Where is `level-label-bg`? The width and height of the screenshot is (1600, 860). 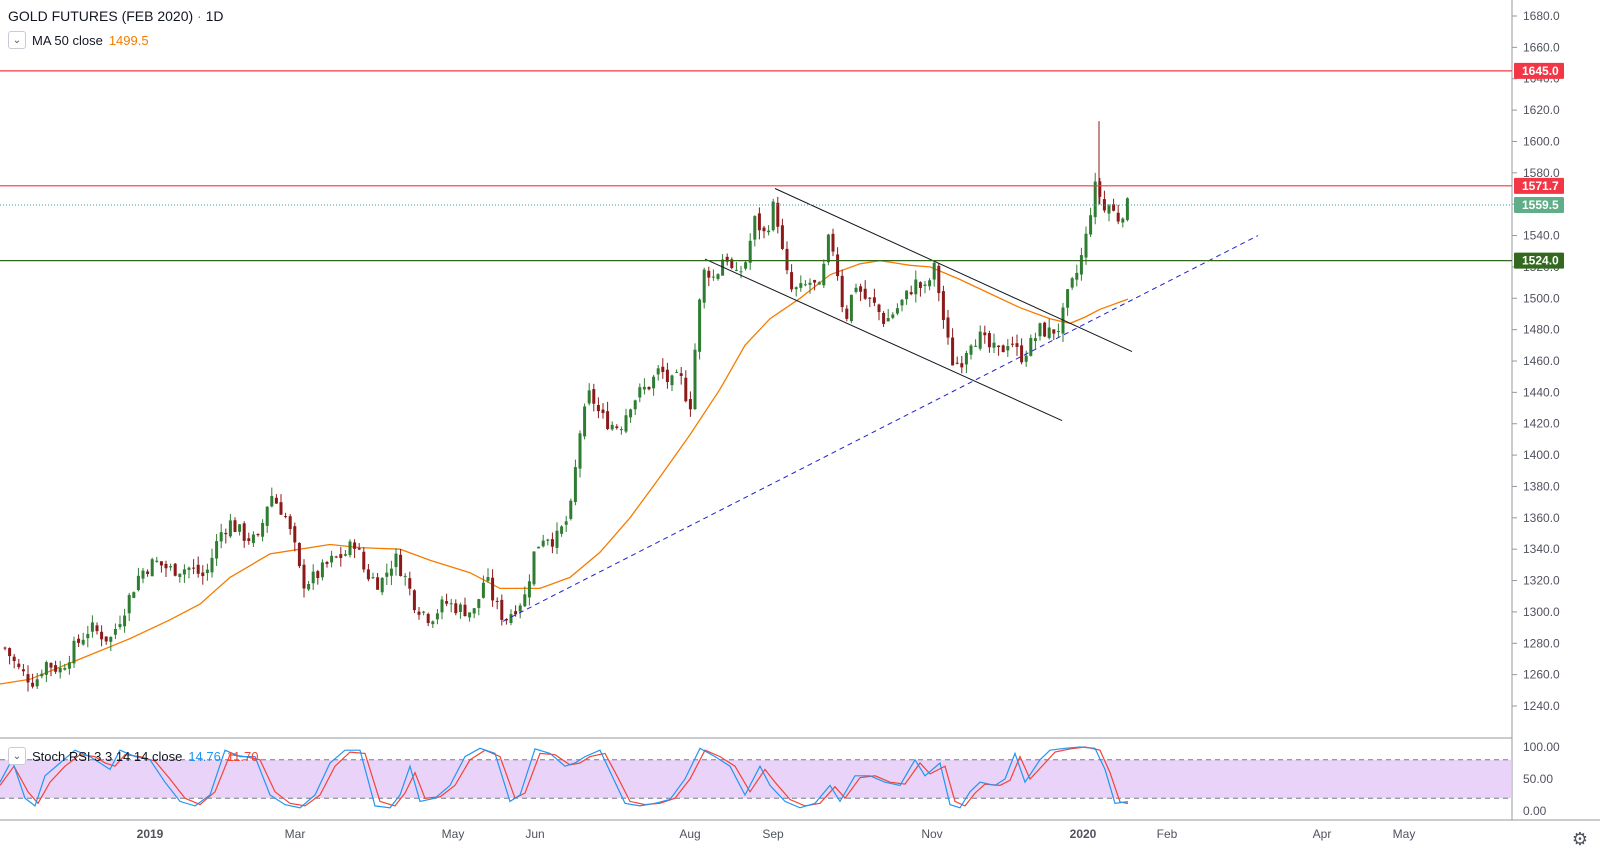
level-label-bg is located at coordinates (1539, 70).